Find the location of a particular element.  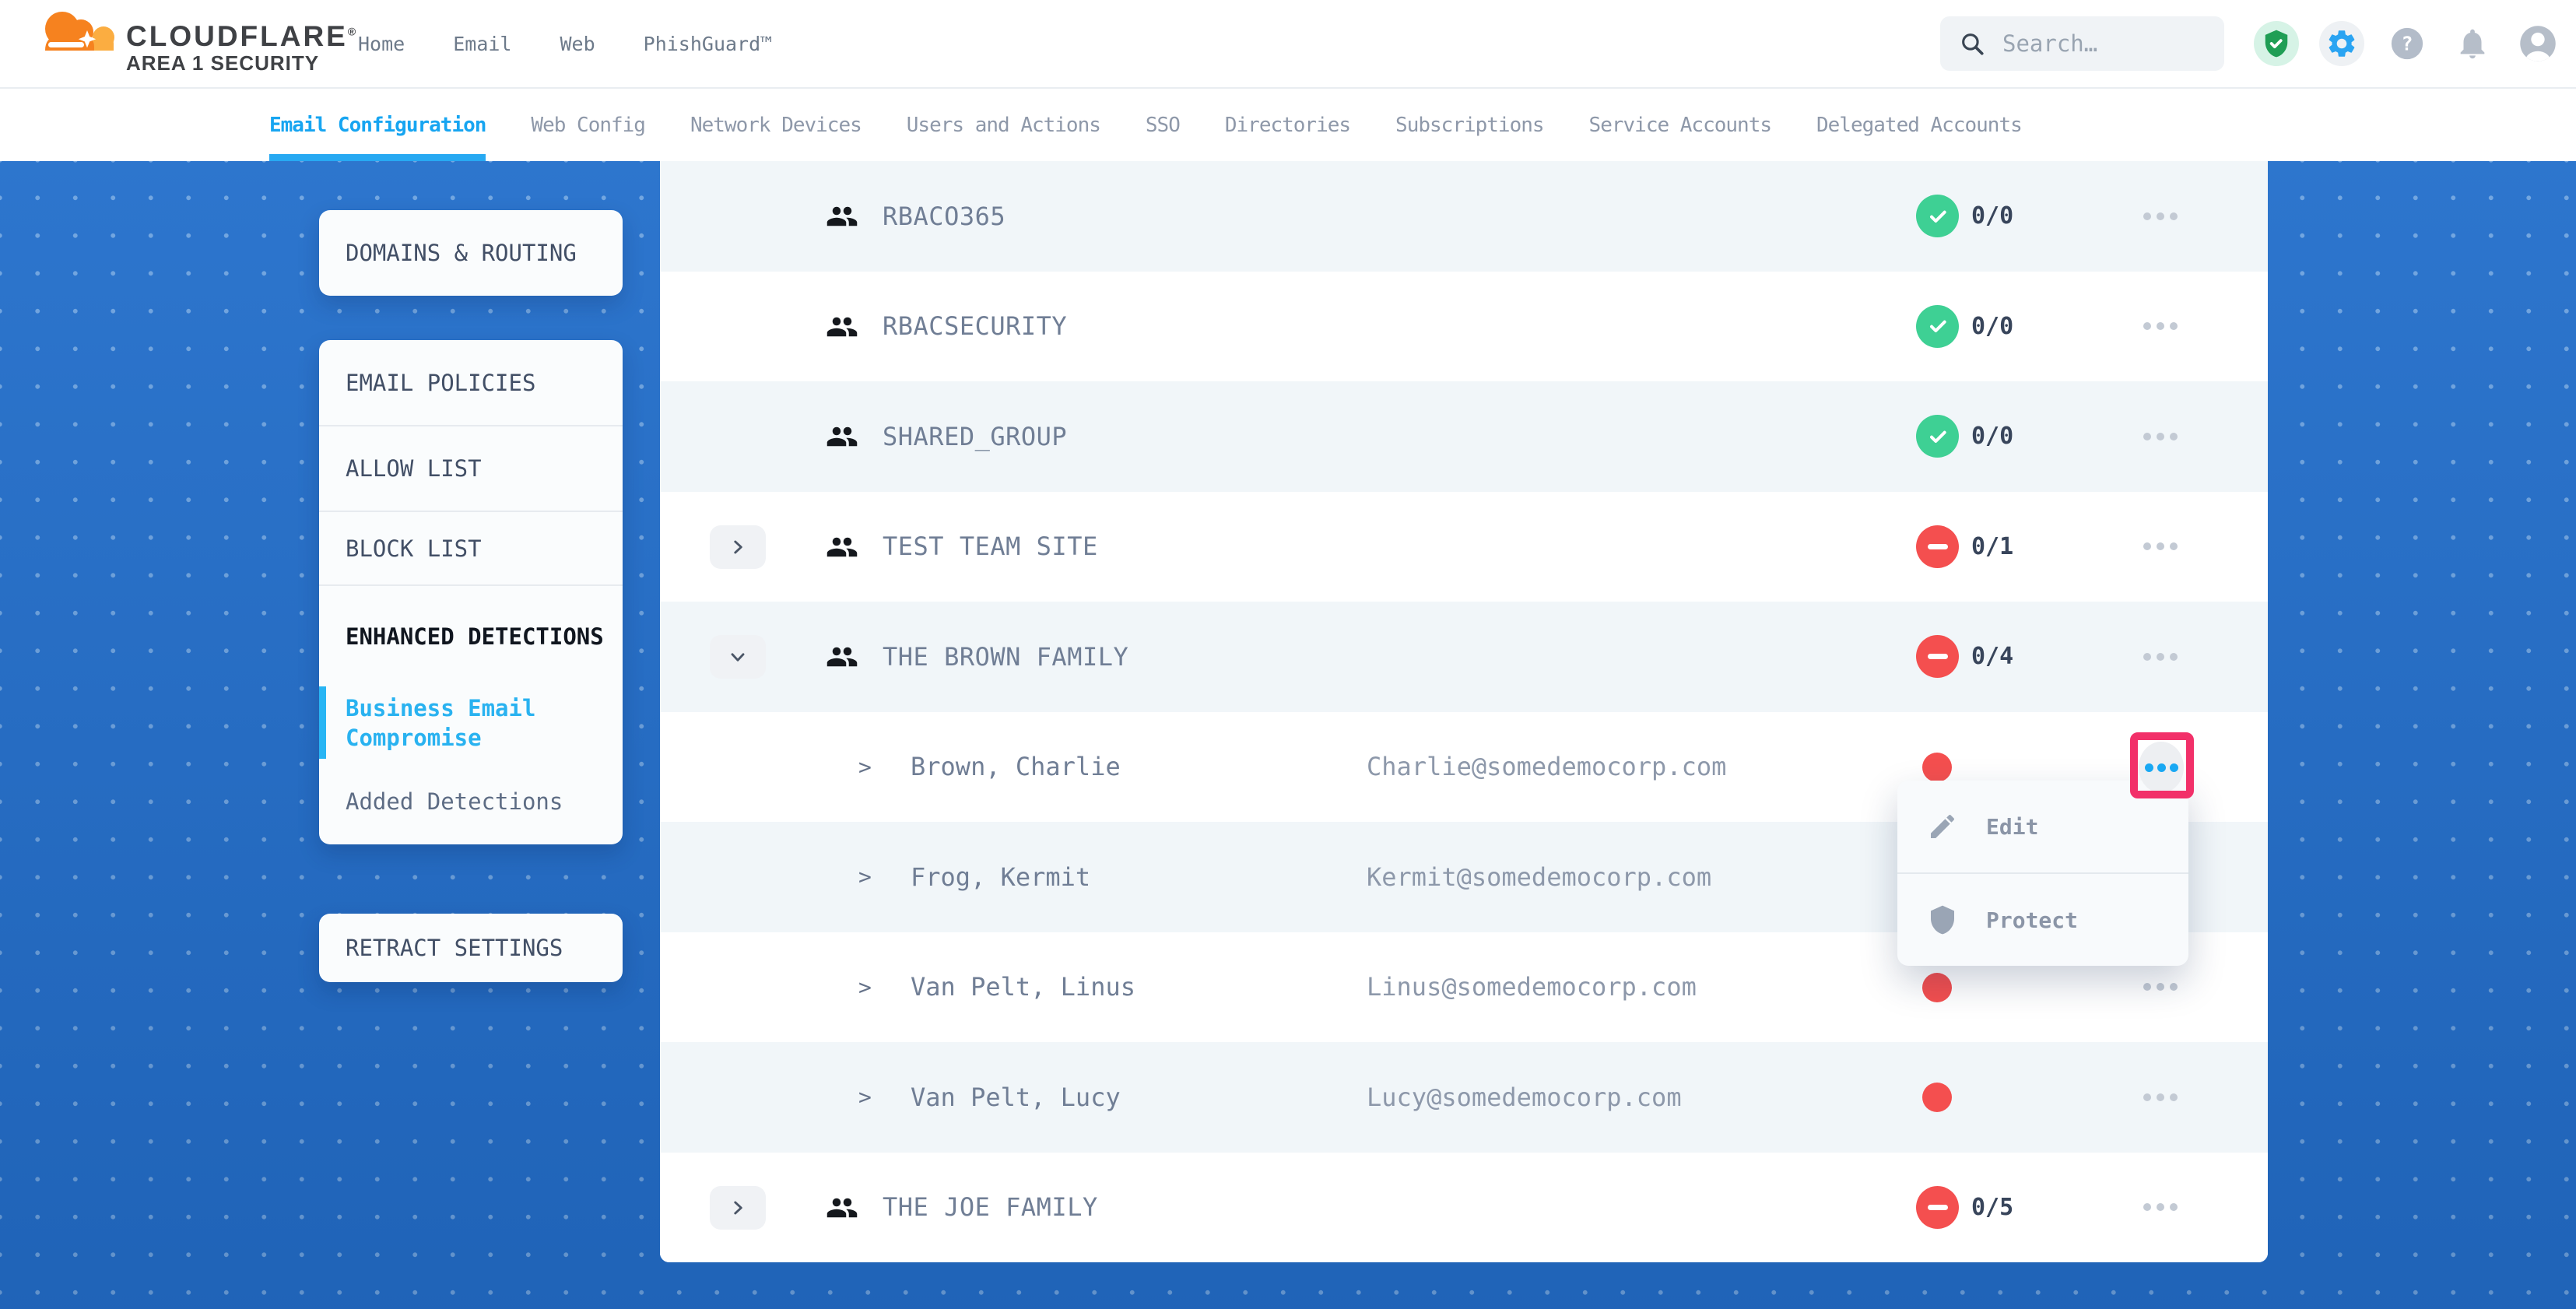

header-bell-icon-button is located at coordinates (2473, 43).